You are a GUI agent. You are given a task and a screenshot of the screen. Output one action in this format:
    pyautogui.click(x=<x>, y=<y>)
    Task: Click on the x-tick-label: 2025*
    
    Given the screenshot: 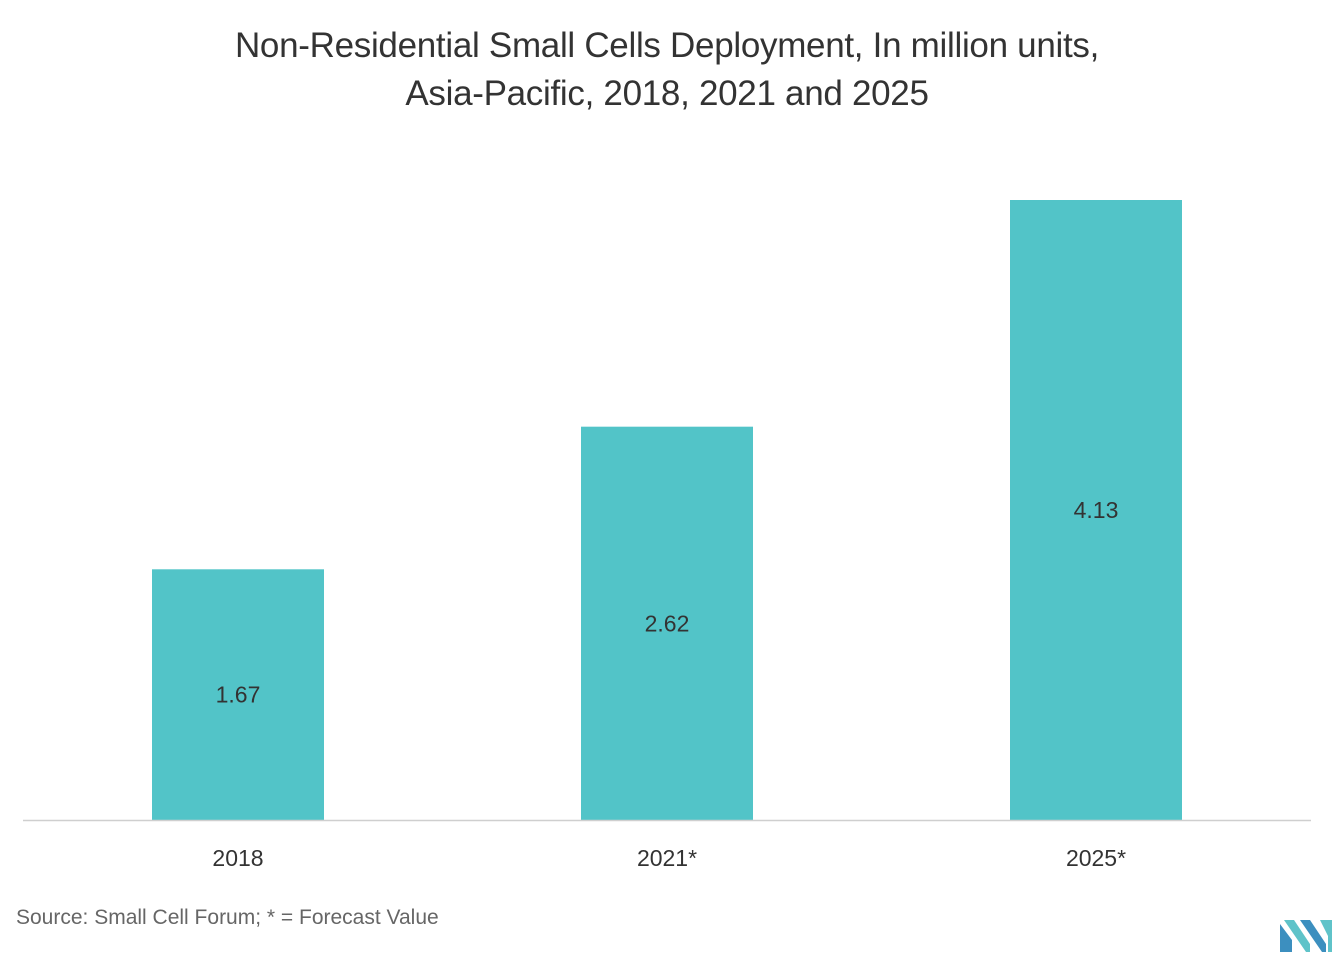 What is the action you would take?
    pyautogui.click(x=1096, y=858)
    